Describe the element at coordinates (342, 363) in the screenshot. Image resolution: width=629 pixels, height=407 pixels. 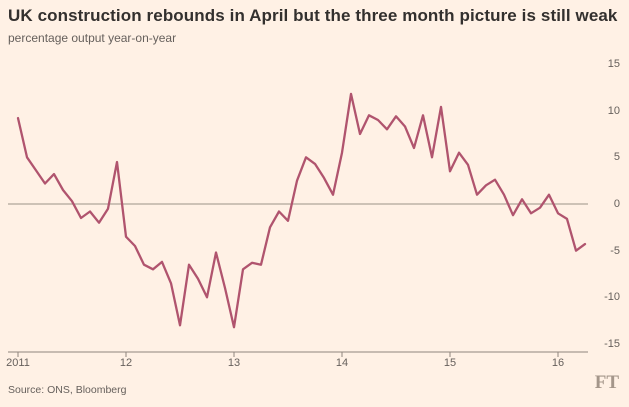
I see `x-axis-label: 14` at that location.